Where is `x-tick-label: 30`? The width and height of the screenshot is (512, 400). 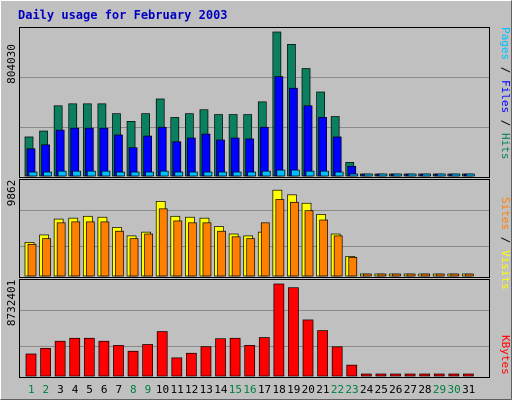
x-tick-label: 30 is located at coordinates (453, 389).